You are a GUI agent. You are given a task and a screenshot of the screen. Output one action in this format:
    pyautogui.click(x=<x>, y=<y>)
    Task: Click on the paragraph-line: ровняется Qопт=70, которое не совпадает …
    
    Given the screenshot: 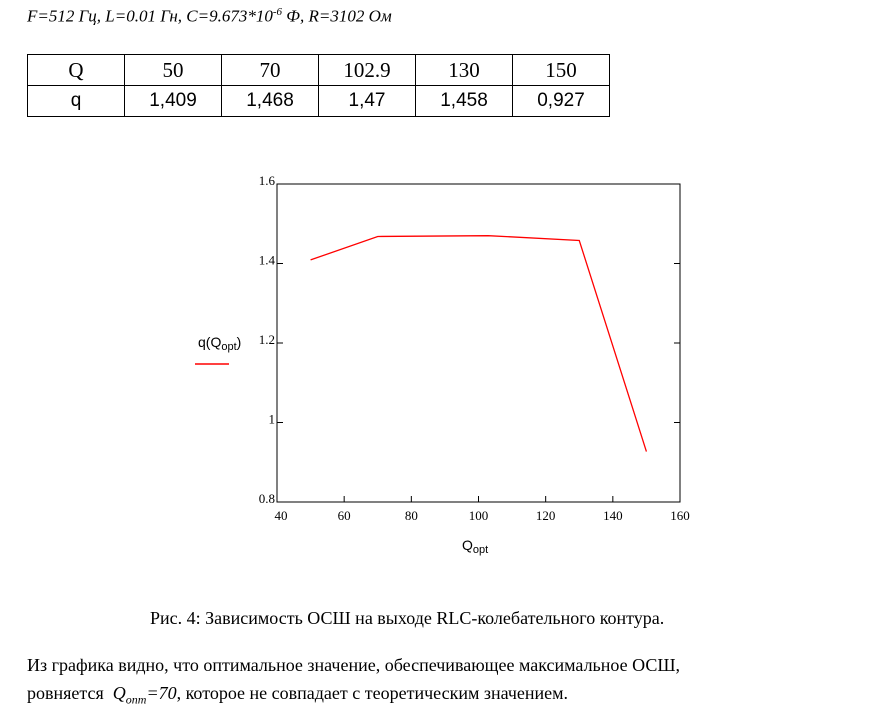 What is the action you would take?
    pyautogui.click(x=297, y=695)
    